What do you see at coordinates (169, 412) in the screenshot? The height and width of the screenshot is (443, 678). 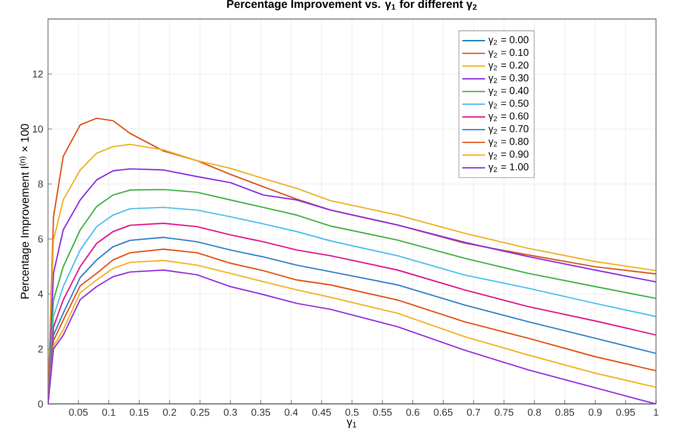 I see `x-tick-label: 0.2` at bounding box center [169, 412].